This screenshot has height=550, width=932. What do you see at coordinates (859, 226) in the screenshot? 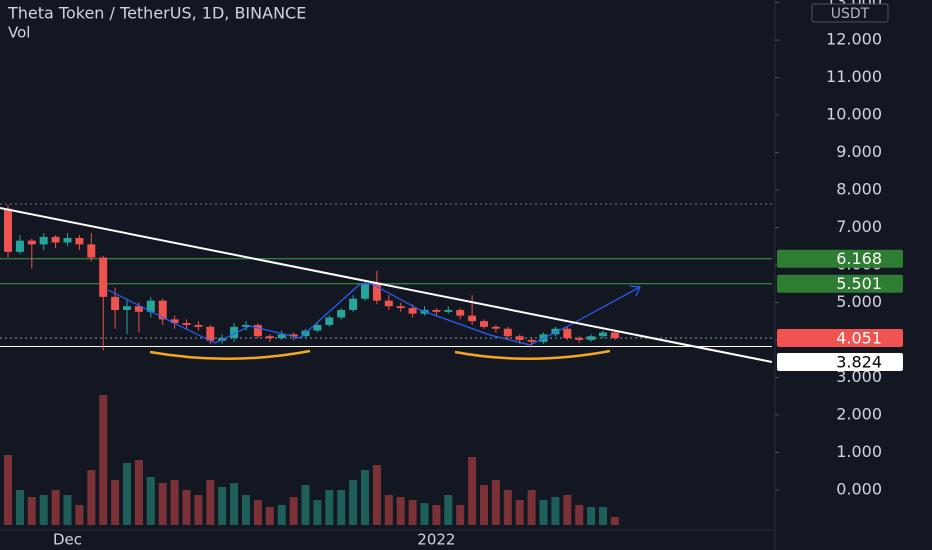
I see `y-tick-label: 7.000` at bounding box center [859, 226].